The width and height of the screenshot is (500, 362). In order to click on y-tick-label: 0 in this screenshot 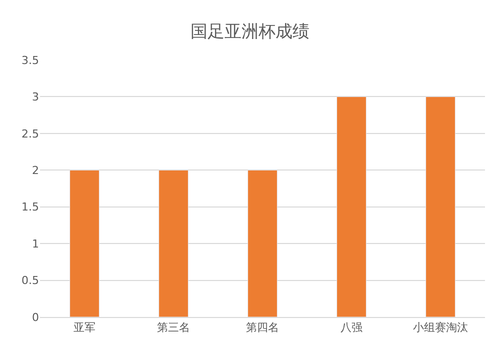, I will do `click(35, 317)`.